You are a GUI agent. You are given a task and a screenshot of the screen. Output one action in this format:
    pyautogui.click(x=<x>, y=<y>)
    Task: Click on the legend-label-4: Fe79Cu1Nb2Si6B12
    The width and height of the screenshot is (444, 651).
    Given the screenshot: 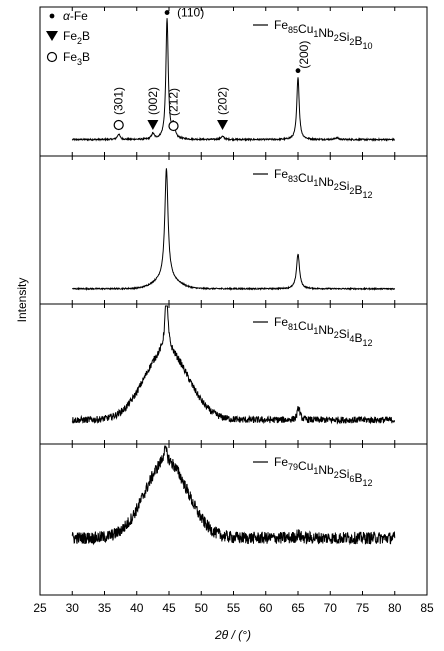 What is the action you would take?
    pyautogui.click(x=323, y=471)
    